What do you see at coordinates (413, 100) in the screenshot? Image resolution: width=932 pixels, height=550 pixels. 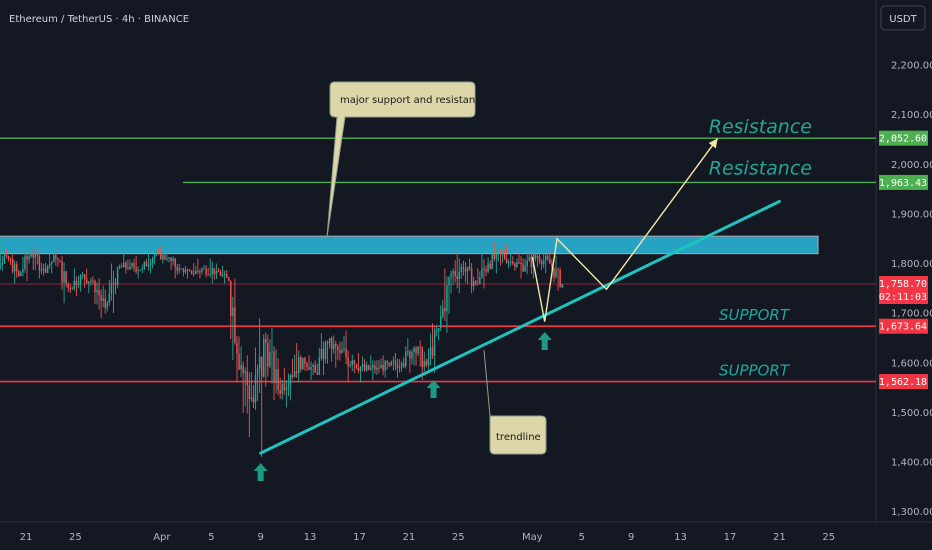 I see `zone-callout-text: major support and resistance` at bounding box center [413, 100].